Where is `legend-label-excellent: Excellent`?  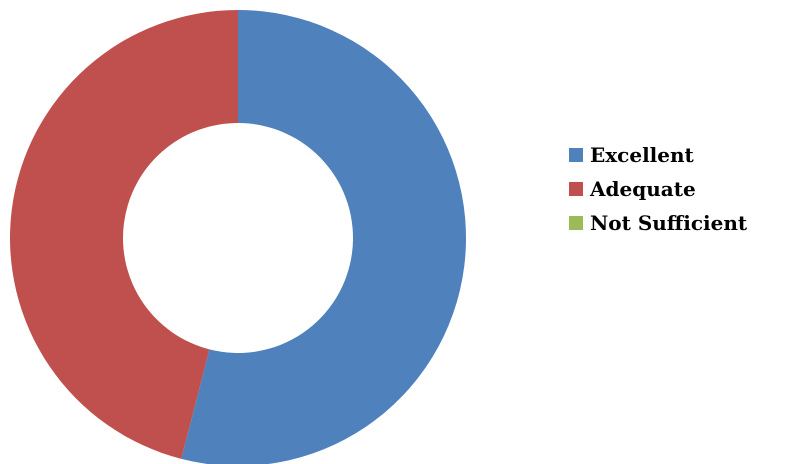
legend-label-excellent: Excellent is located at coordinates (642, 155).